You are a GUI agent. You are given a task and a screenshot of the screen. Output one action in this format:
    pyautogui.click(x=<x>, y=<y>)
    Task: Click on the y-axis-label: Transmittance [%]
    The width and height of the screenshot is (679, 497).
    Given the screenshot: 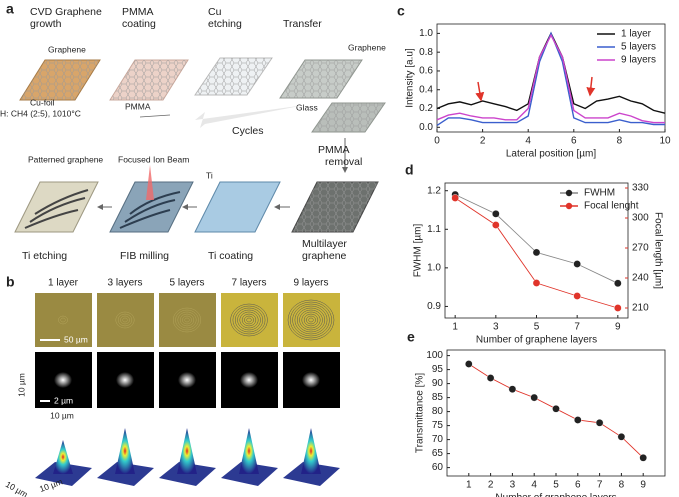 What is the action you would take?
    pyautogui.click(x=420, y=413)
    